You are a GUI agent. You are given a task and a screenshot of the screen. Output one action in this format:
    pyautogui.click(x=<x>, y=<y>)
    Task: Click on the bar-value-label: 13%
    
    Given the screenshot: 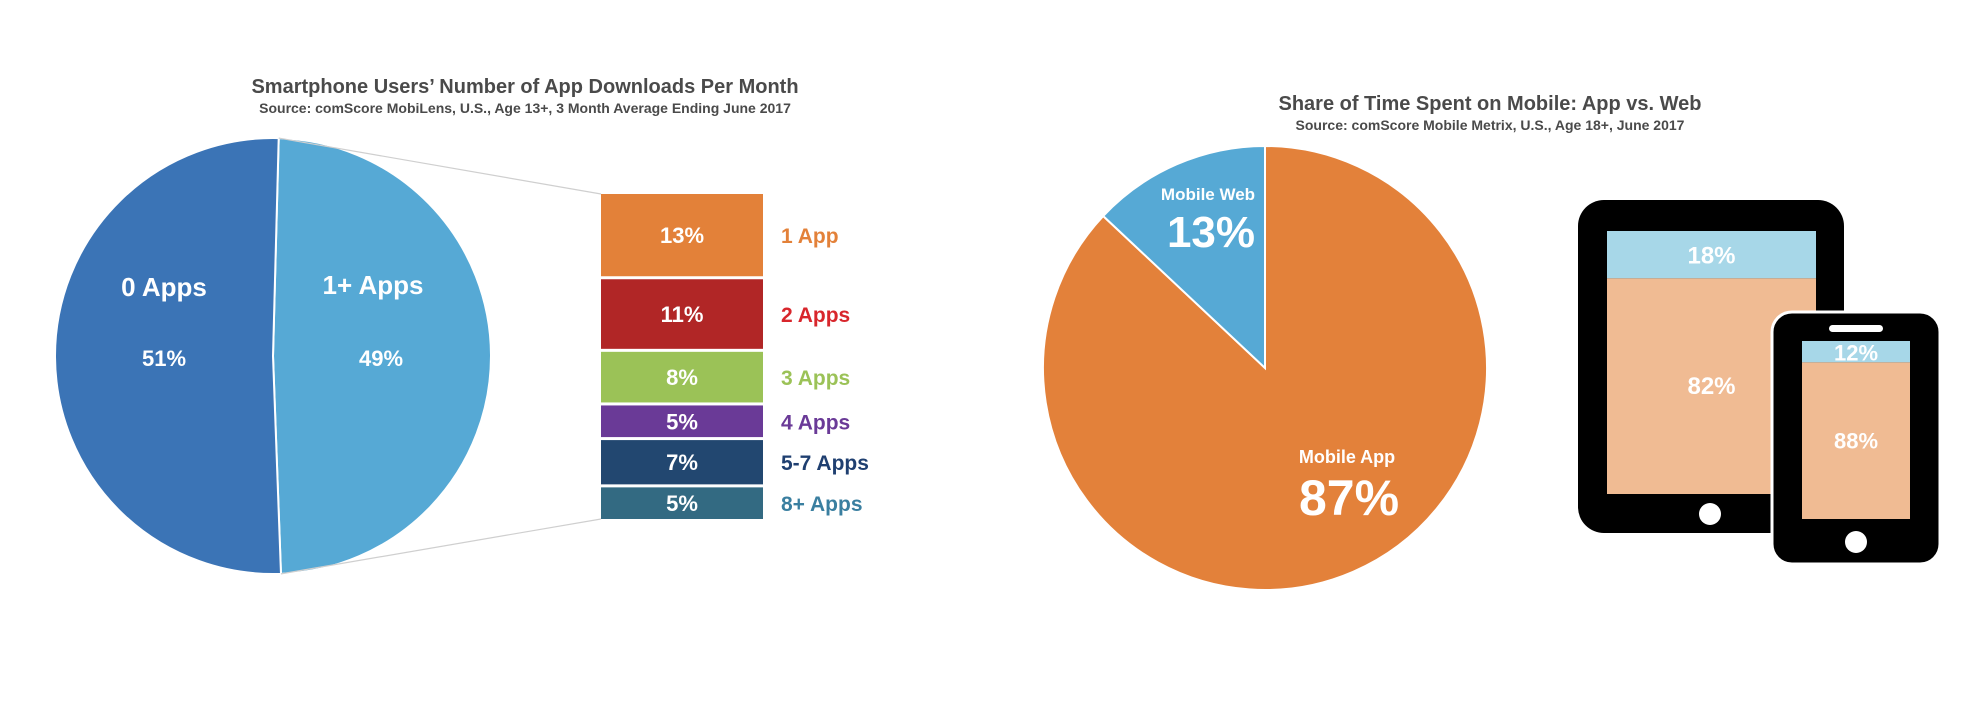 What is the action you would take?
    pyautogui.click(x=682, y=235)
    